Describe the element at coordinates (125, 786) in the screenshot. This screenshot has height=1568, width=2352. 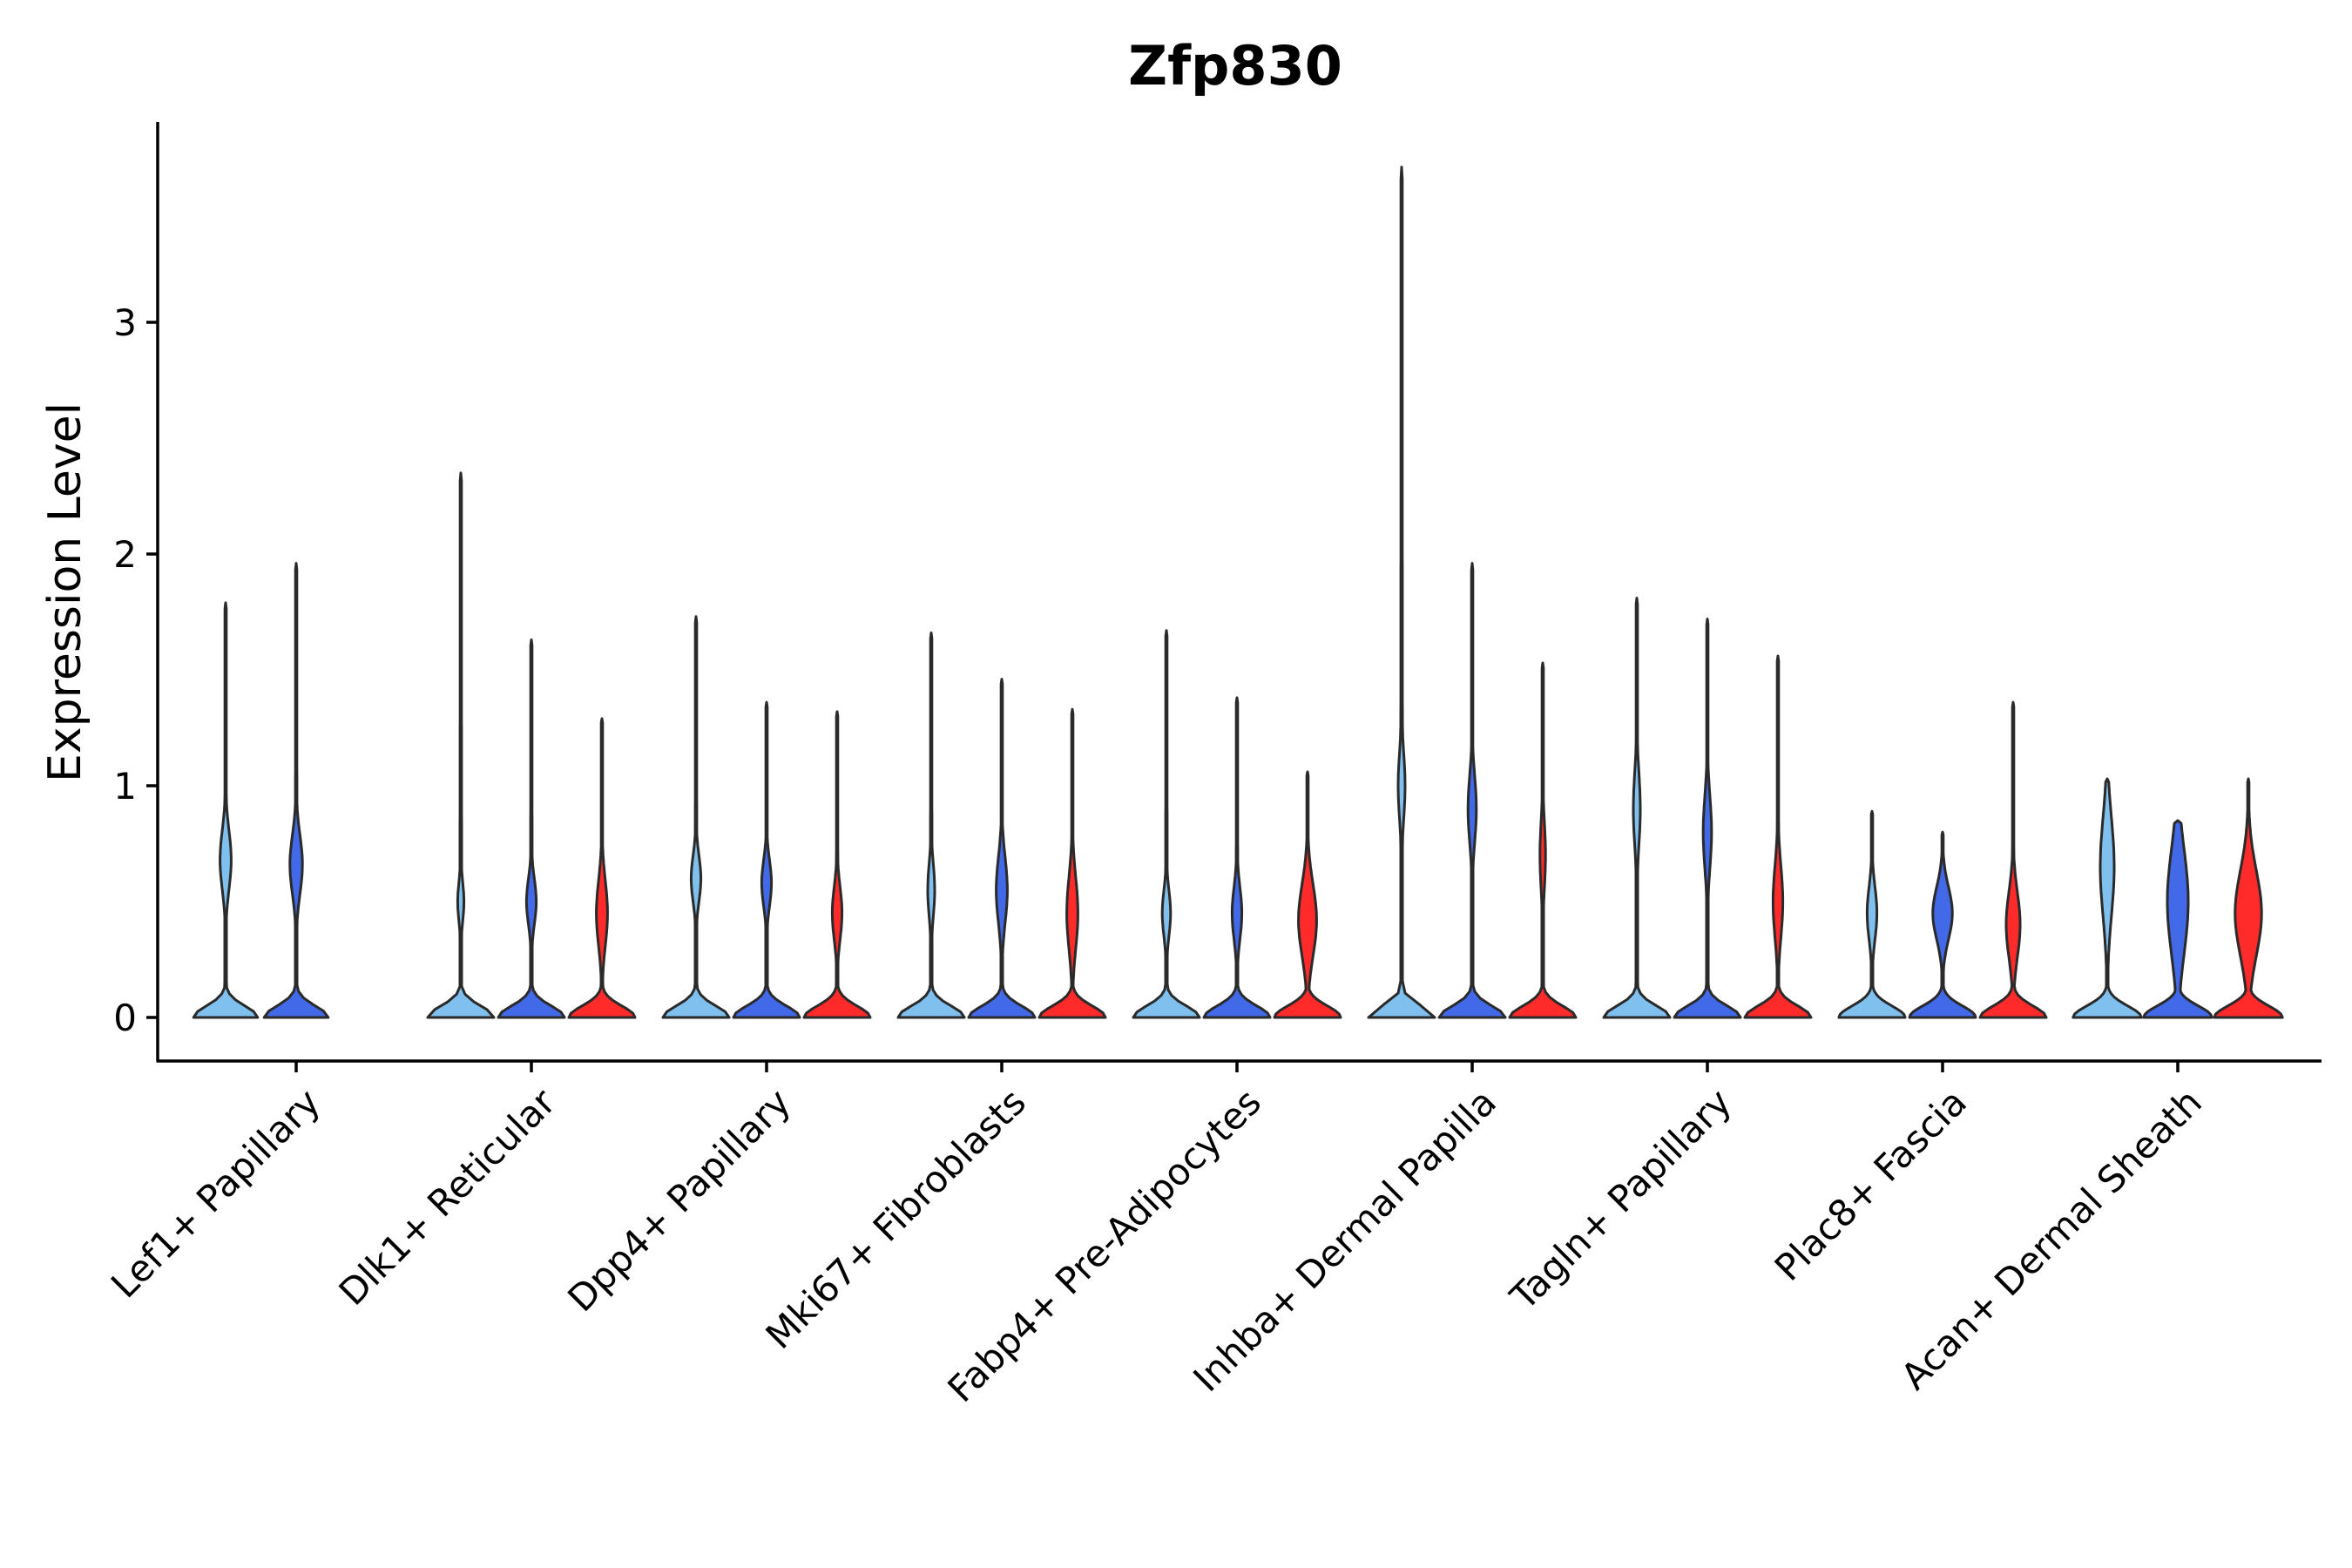
I see `y-tick-label: 1` at that location.